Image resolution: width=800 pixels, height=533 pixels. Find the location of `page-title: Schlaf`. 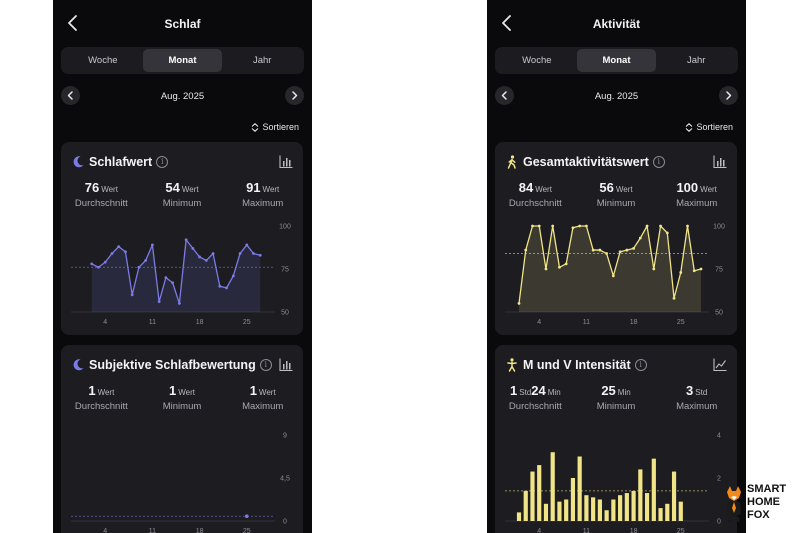

page-title: Schlaf is located at coordinates (182, 24).